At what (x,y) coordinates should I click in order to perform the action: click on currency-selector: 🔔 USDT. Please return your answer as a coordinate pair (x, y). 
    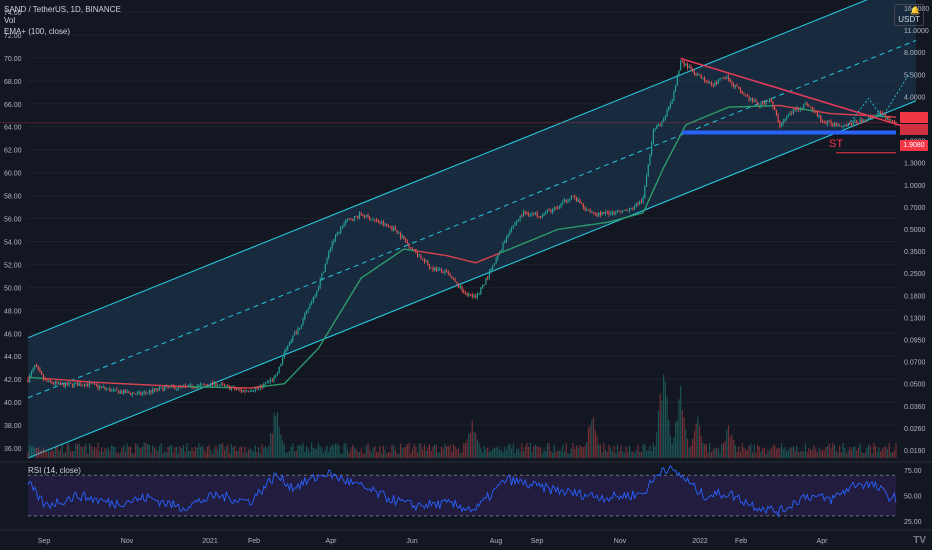
    Looking at the image, I should click on (909, 15).